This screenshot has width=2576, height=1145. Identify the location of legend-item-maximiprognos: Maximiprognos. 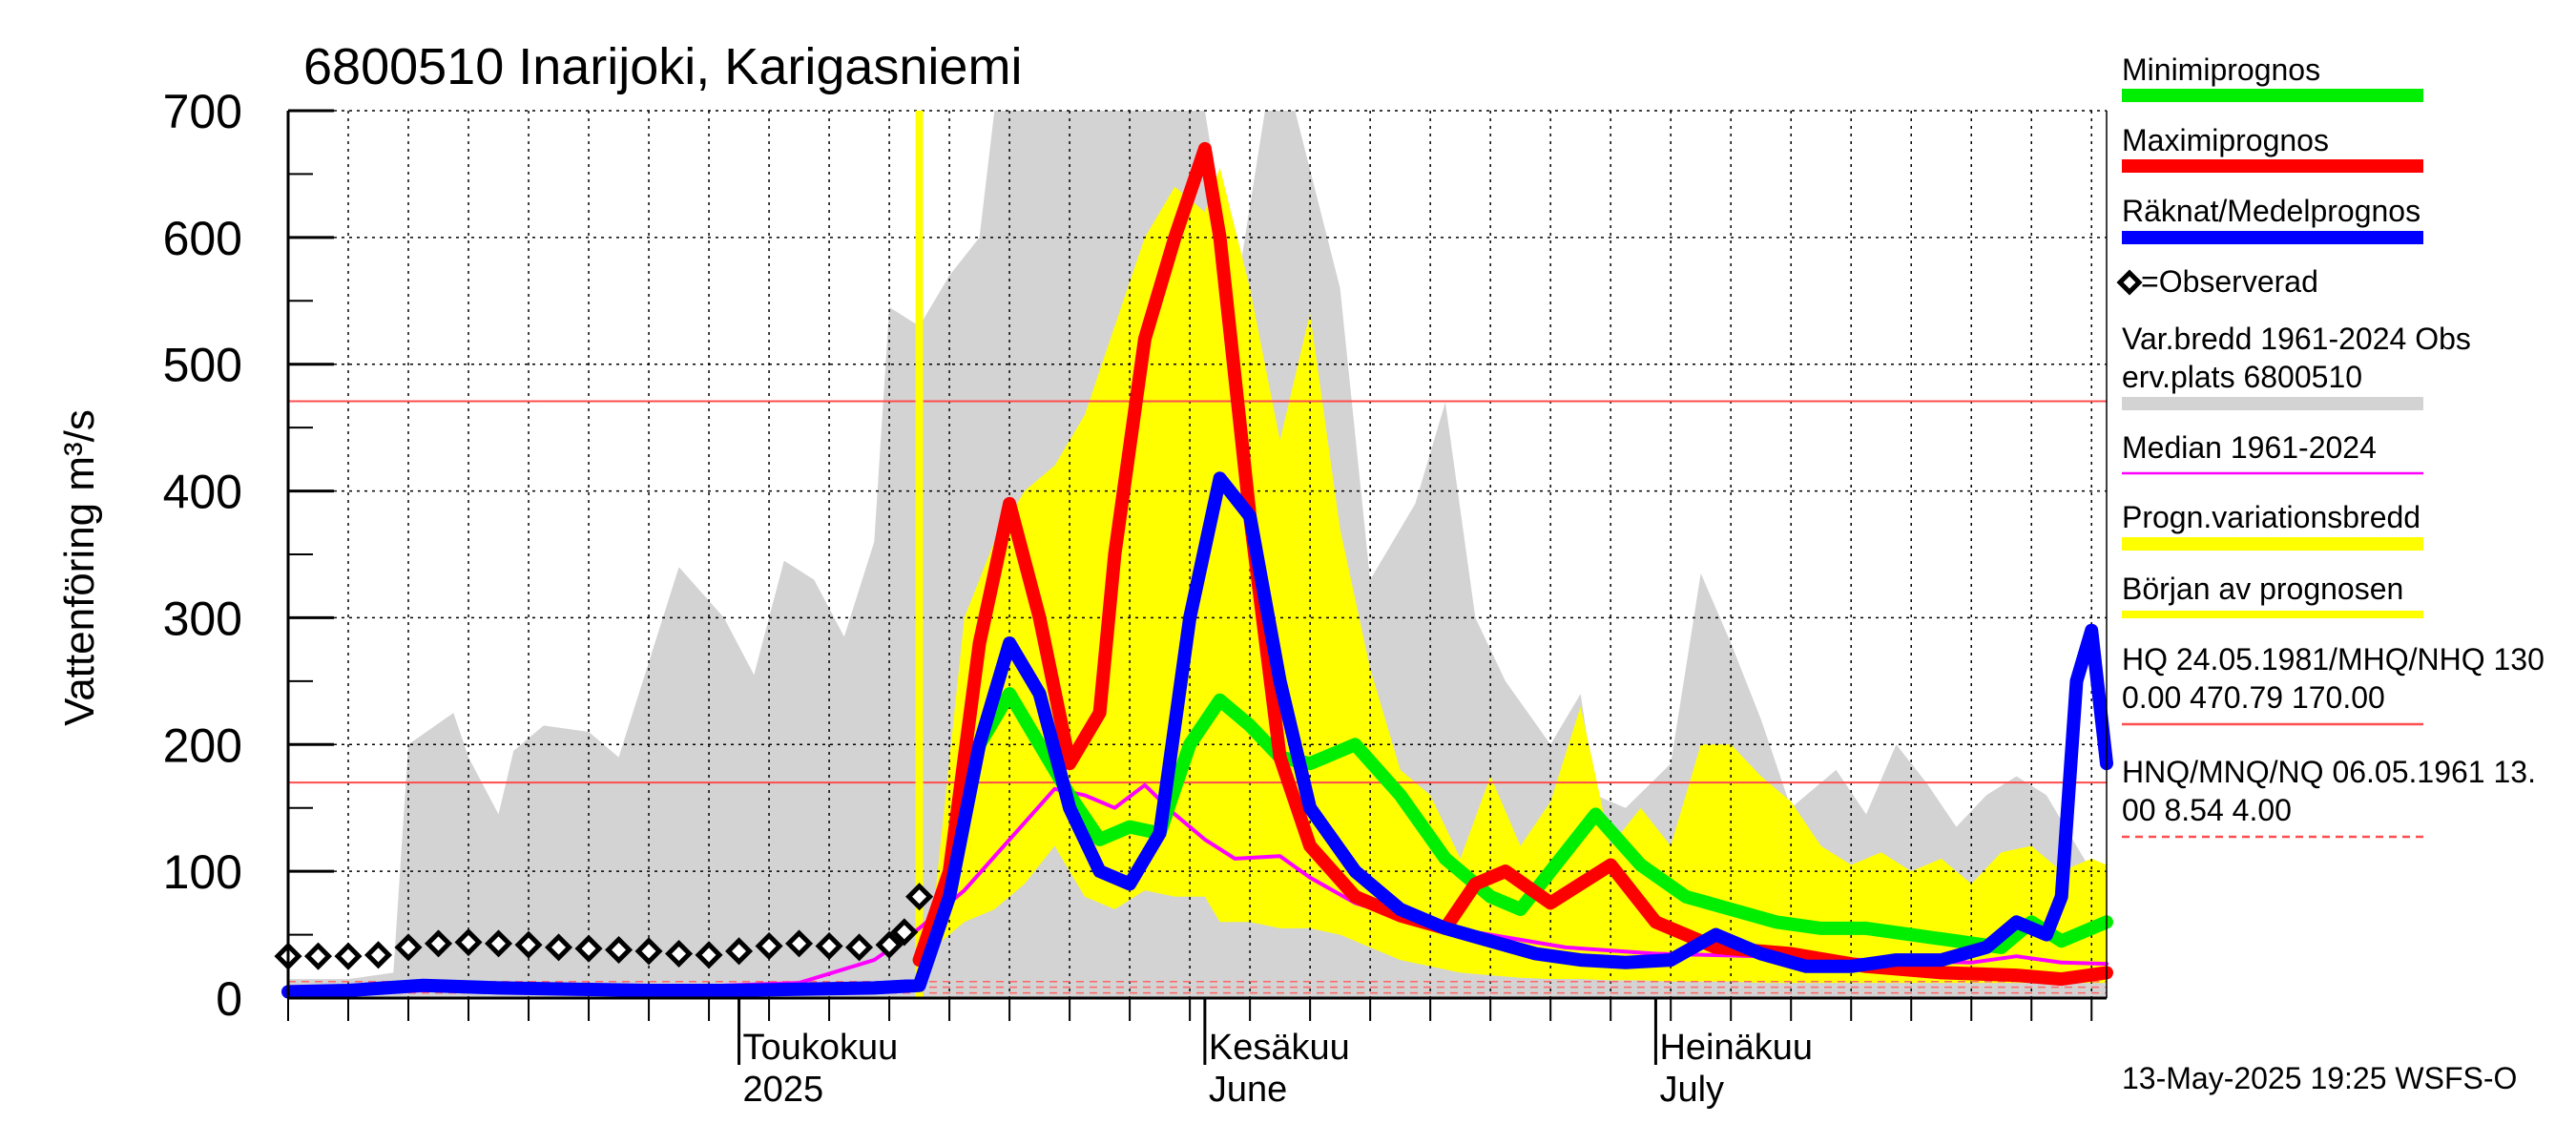
(2272, 148).